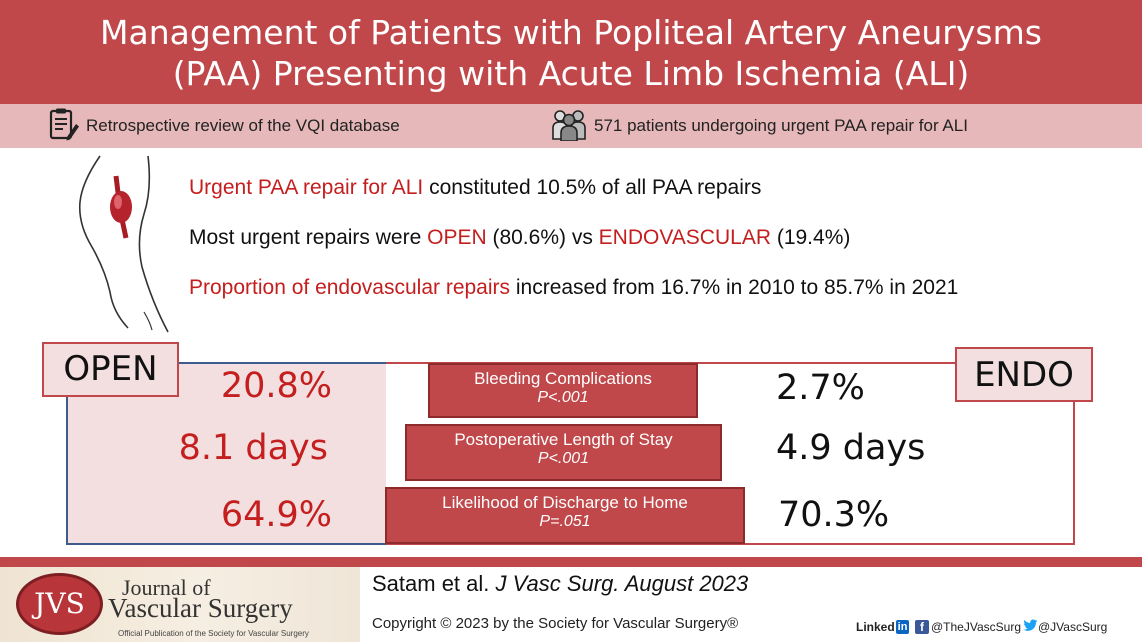 This screenshot has width=1142, height=642. I want to click on finding-2-endo: ENDOVASCULAR, so click(684, 237).